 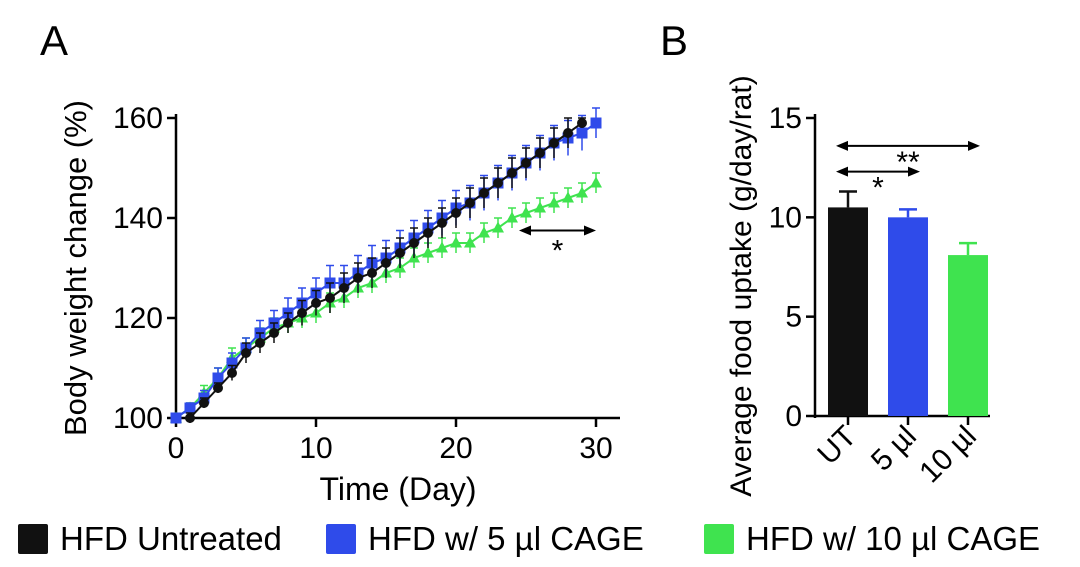 I want to click on y-axis-label: Body weight change (%), so click(x=75, y=268).